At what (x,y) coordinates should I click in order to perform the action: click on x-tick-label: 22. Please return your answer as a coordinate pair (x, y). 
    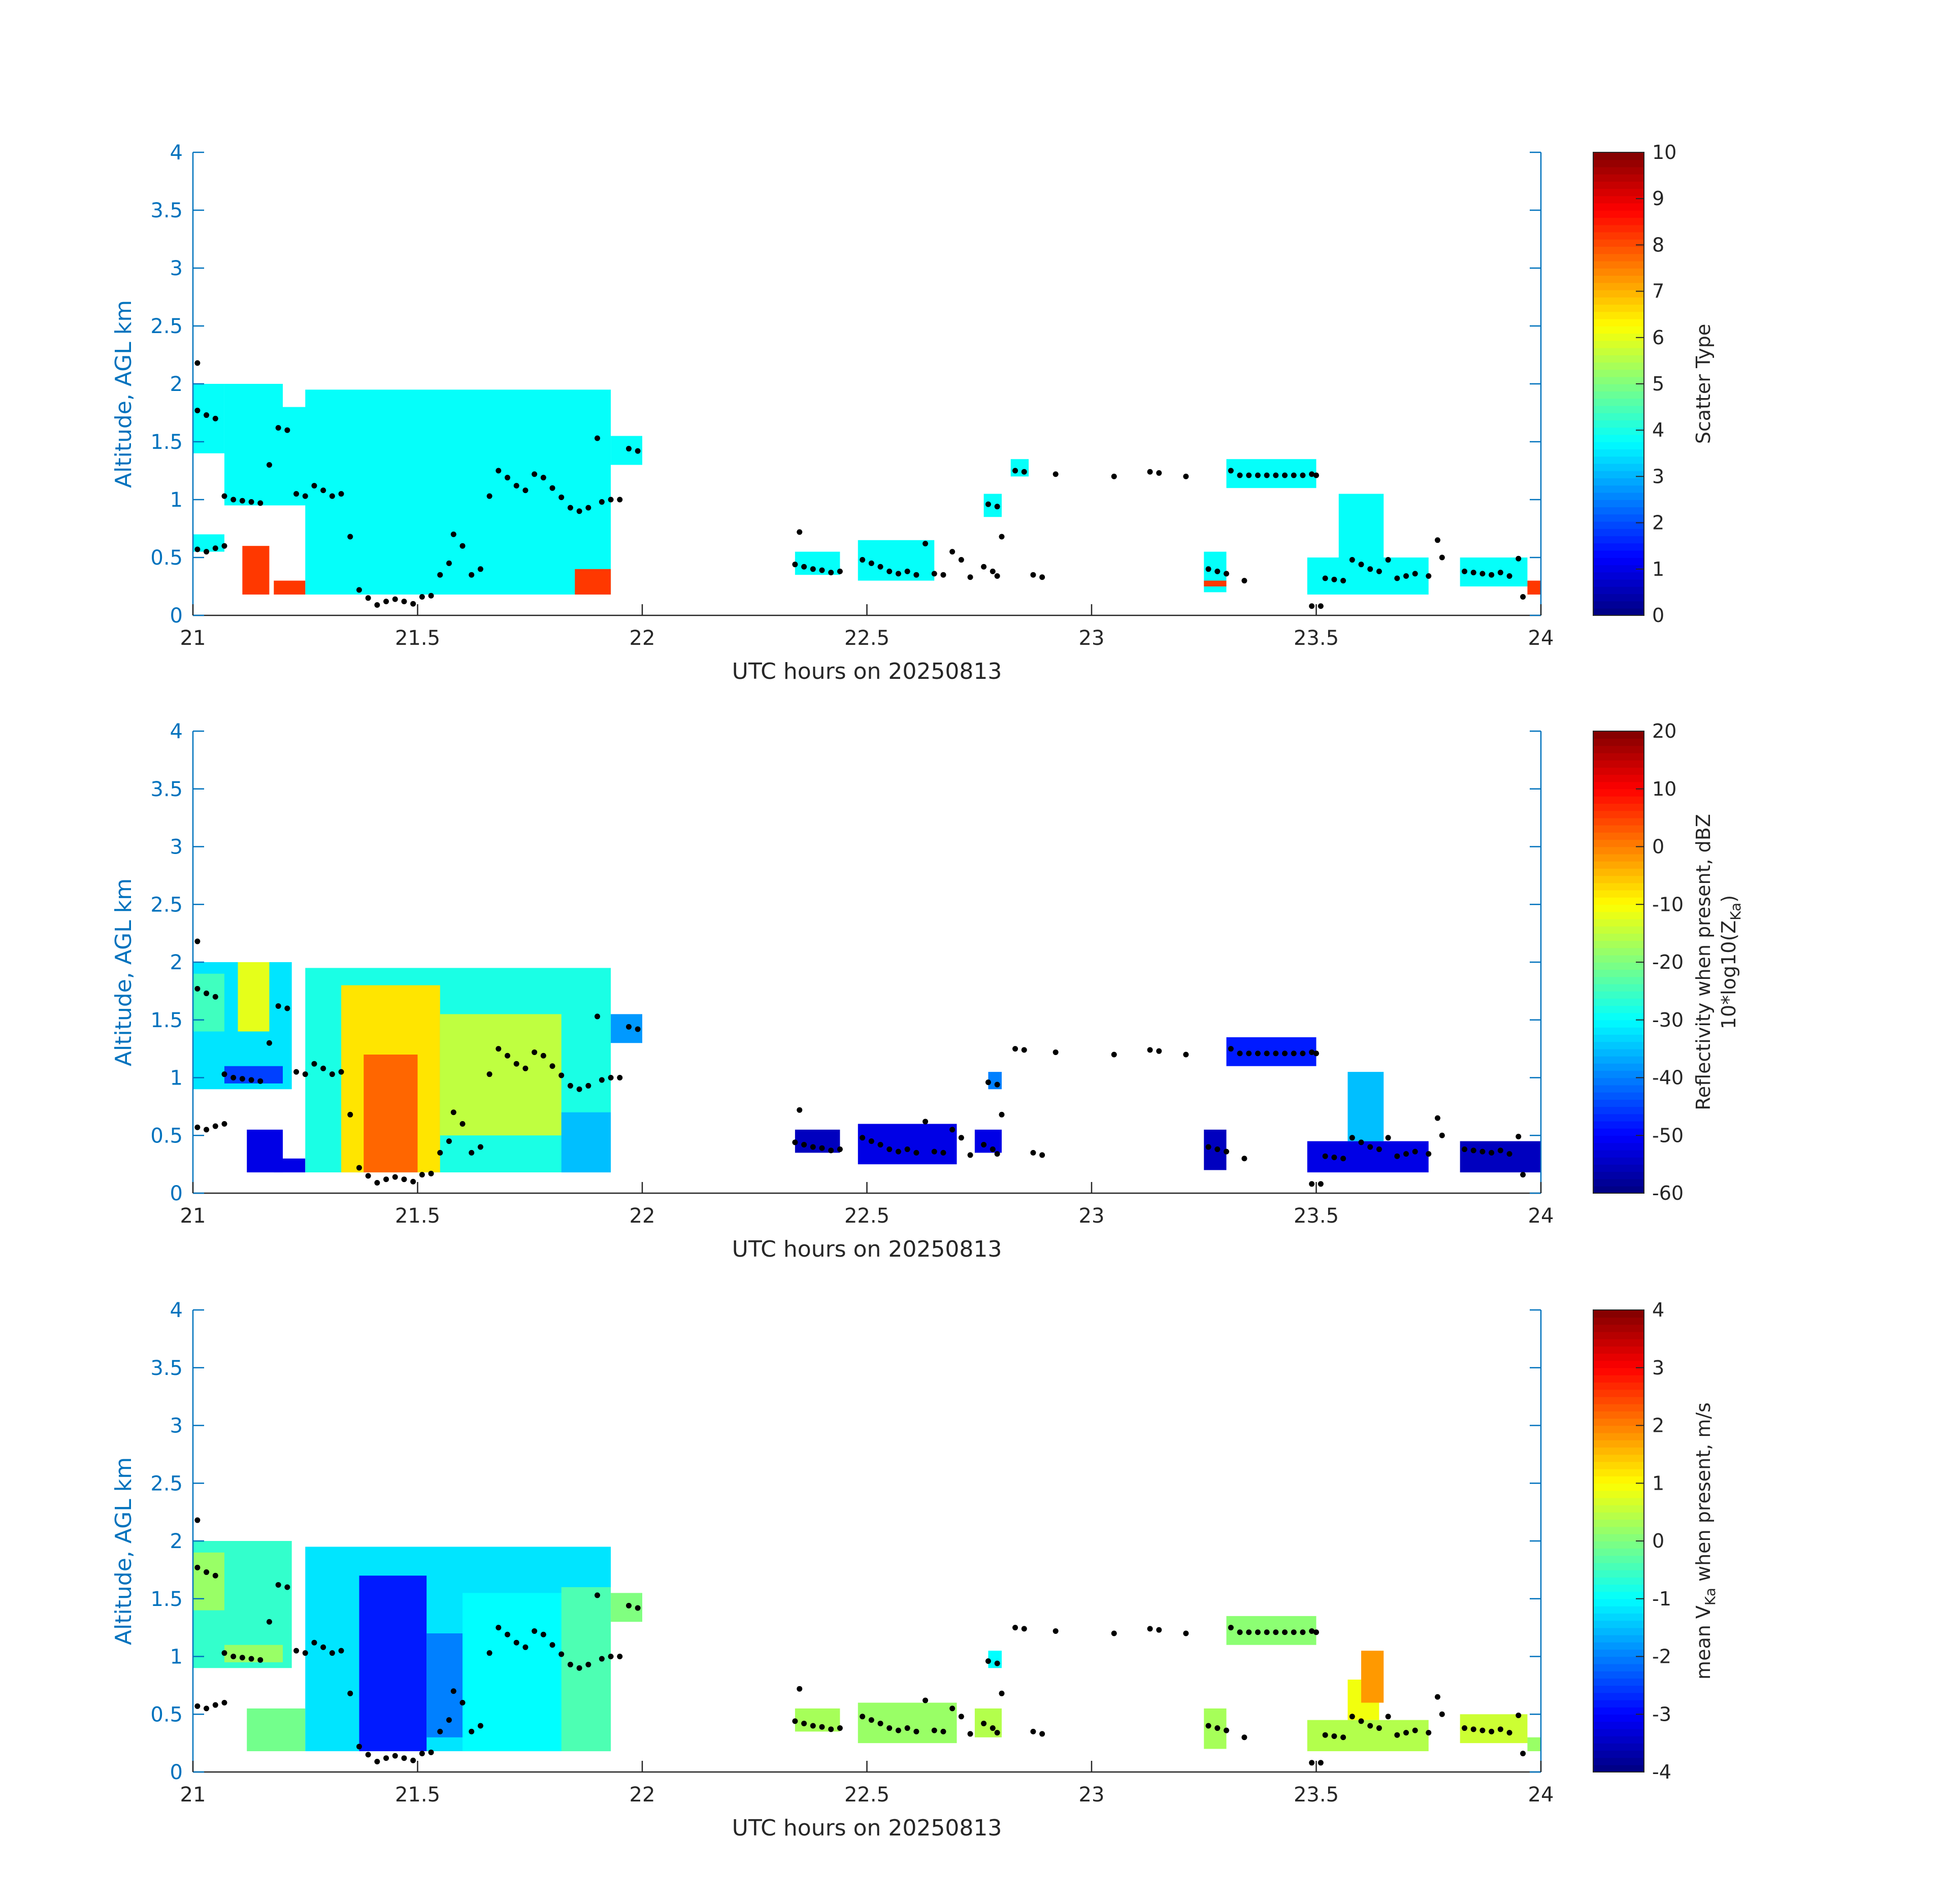
    Looking at the image, I should click on (642, 1216).